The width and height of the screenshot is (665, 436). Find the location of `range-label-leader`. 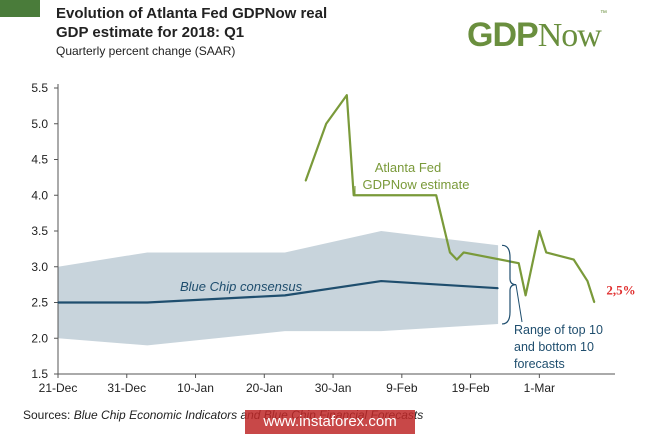

range-label-leader is located at coordinates (519, 303).